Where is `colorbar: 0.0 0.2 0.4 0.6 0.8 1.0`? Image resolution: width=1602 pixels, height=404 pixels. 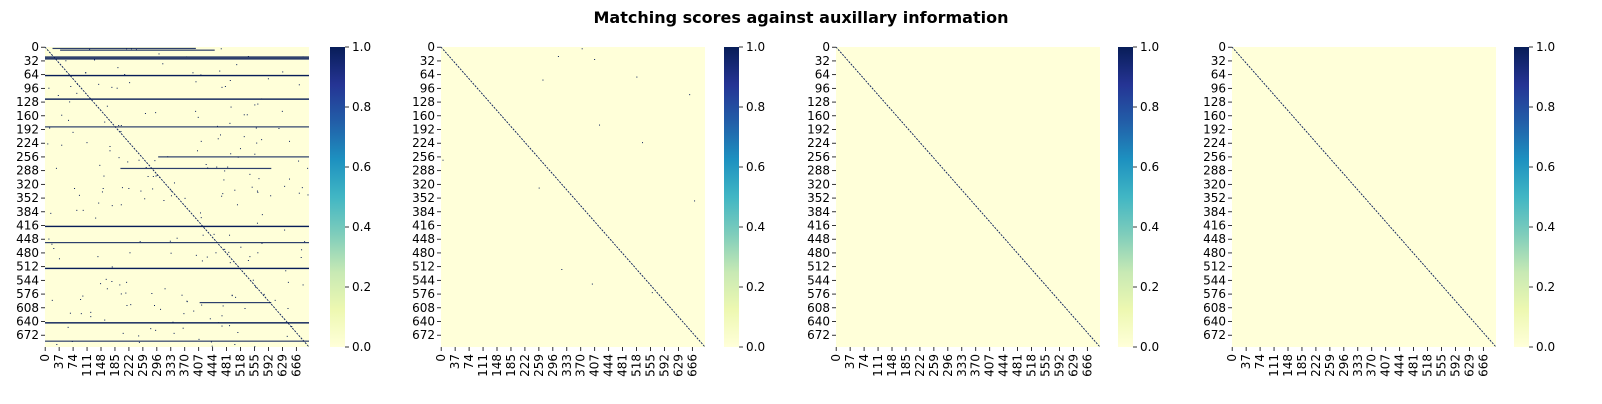
colorbar: 0.0 0.2 0.4 0.6 0.8 1.0 is located at coordinates (1138, 197).